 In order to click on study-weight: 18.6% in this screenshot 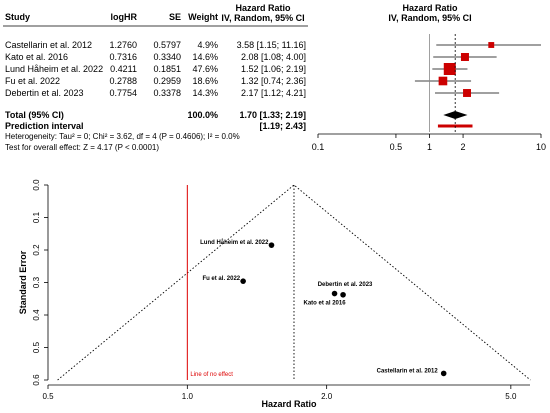, I will do `click(205, 81)`.